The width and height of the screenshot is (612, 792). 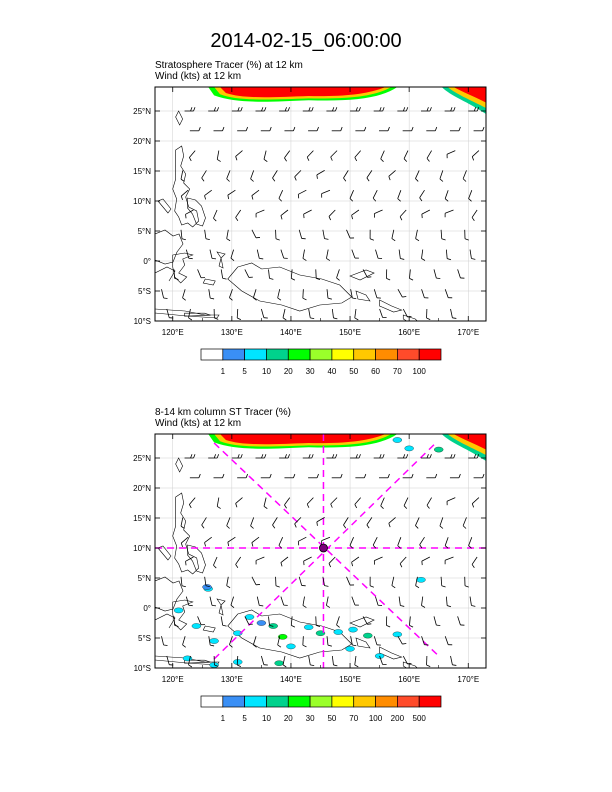 I want to click on colorbar-label: 500, so click(x=420, y=718).